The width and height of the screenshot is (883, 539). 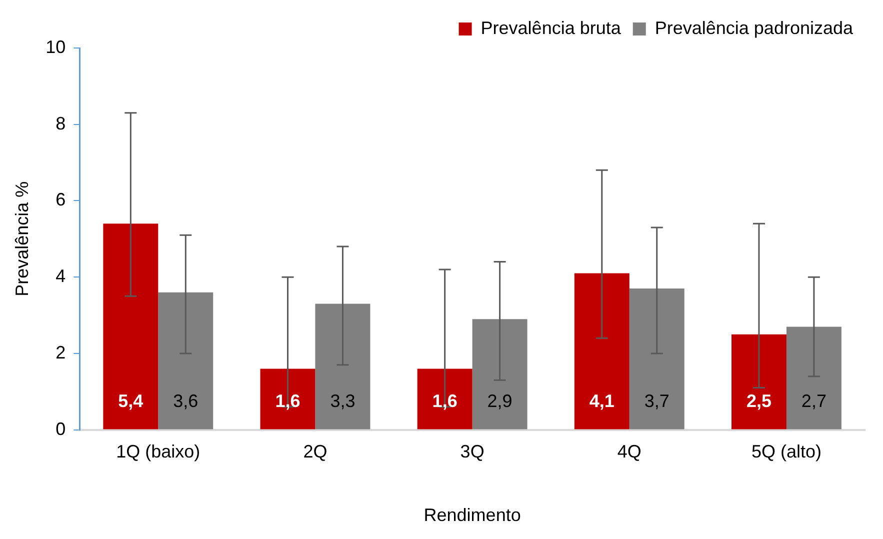 What do you see at coordinates (315, 452) in the screenshot?
I see `x-tick-label: 2Q` at bounding box center [315, 452].